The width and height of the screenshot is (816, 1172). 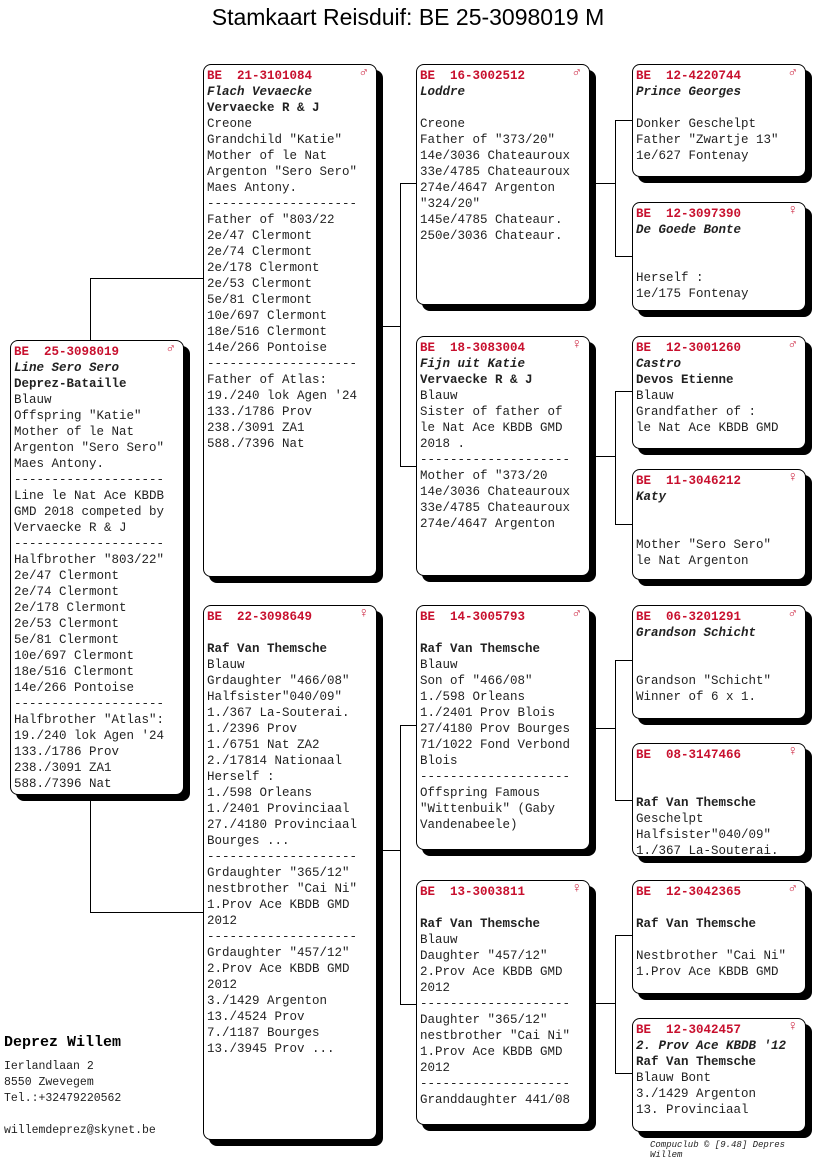 What do you see at coordinates (271, 220) in the screenshot?
I see `info-line: Father of "803/22` at bounding box center [271, 220].